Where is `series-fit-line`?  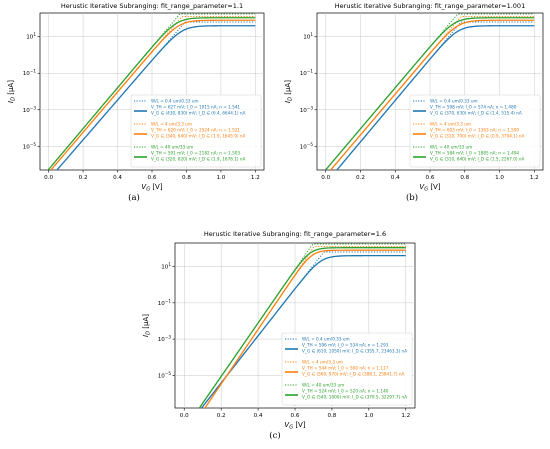
series-fit-line is located at coordinates (156, 95).